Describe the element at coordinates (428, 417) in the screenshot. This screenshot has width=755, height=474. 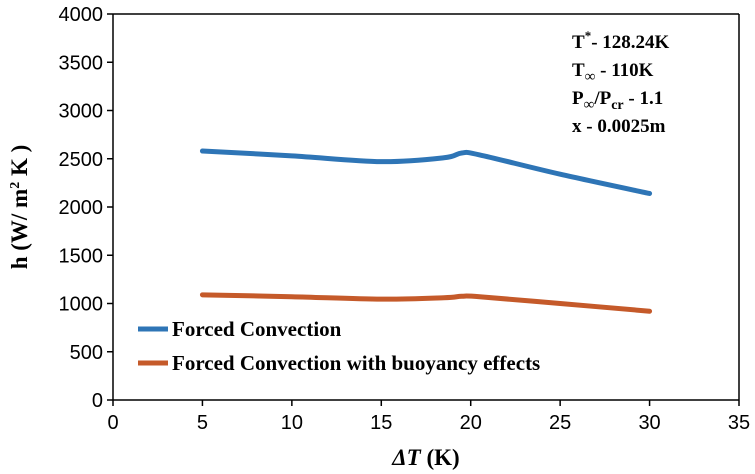
I see `x-ticks: 0 5 10 15 20 25 30 35` at that location.